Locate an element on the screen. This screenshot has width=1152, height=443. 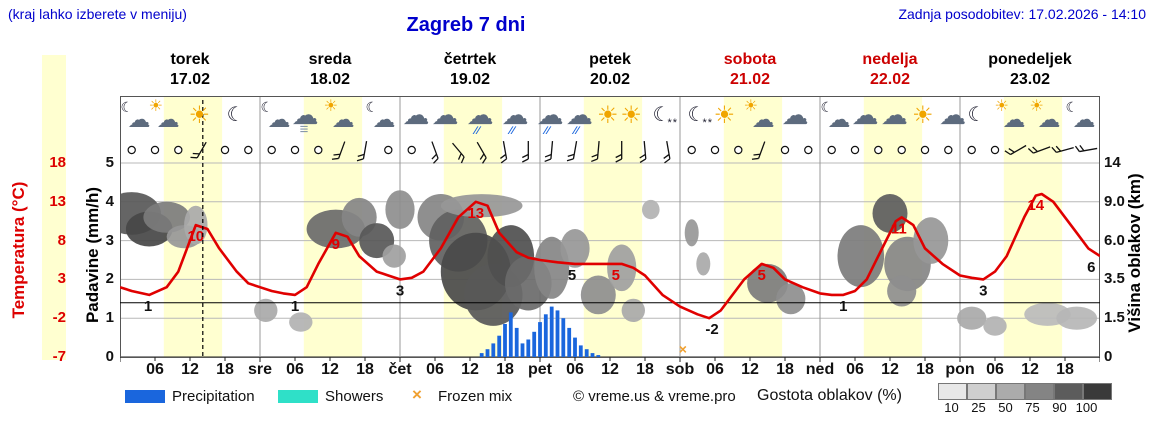
temperature-value-label: 14 is located at coordinates (1035, 205).